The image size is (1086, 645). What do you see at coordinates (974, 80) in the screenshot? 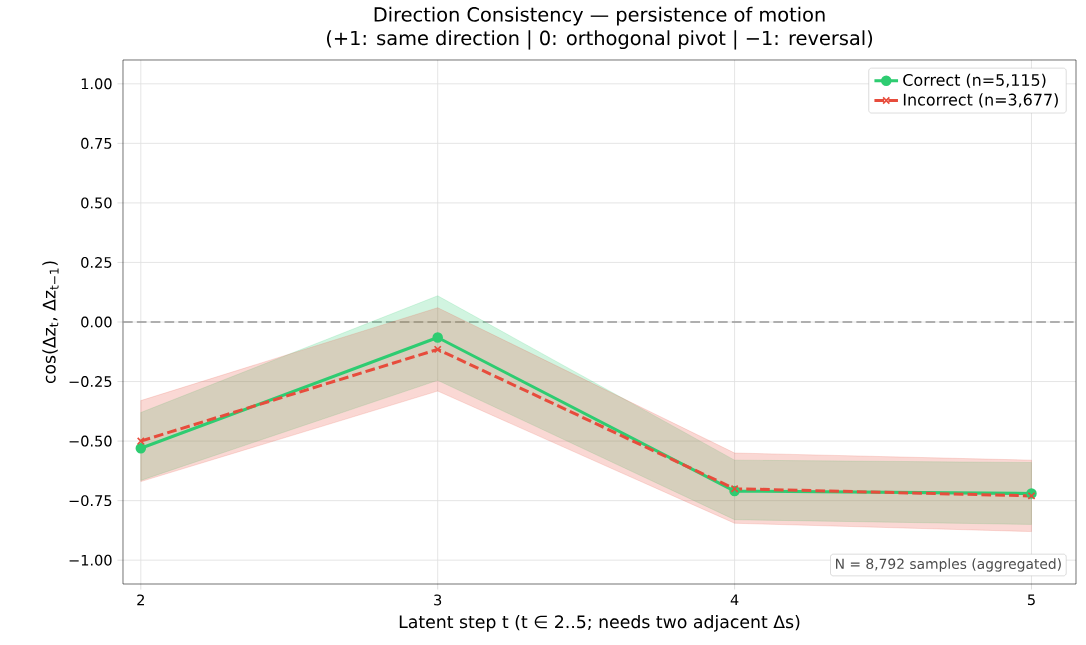
I see `legend-label: Correct (n=5,115)` at bounding box center [974, 80].